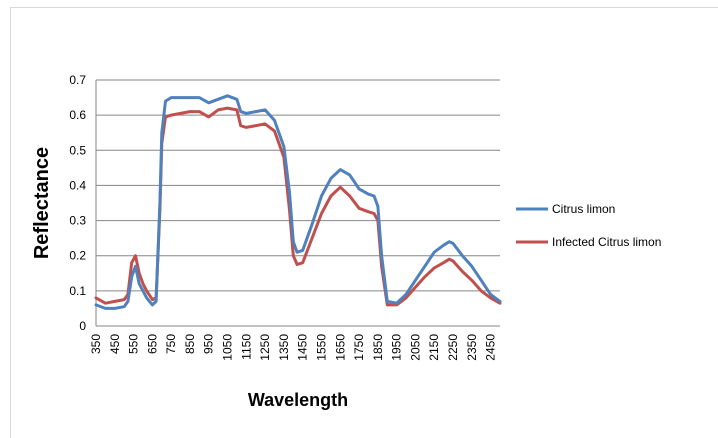 The image size is (718, 438). I want to click on y-tick-label: 0.7, so click(77, 80).